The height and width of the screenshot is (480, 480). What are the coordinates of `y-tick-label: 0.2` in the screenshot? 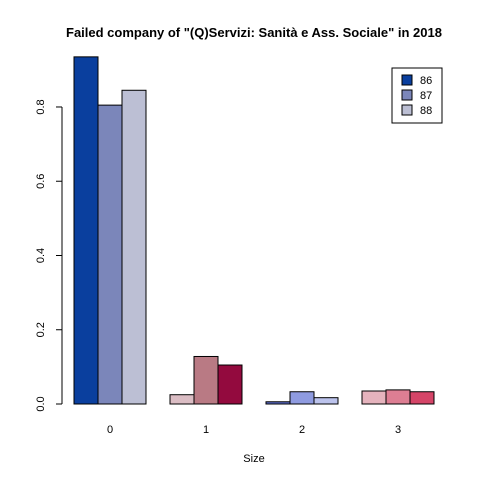 It's located at (41, 329).